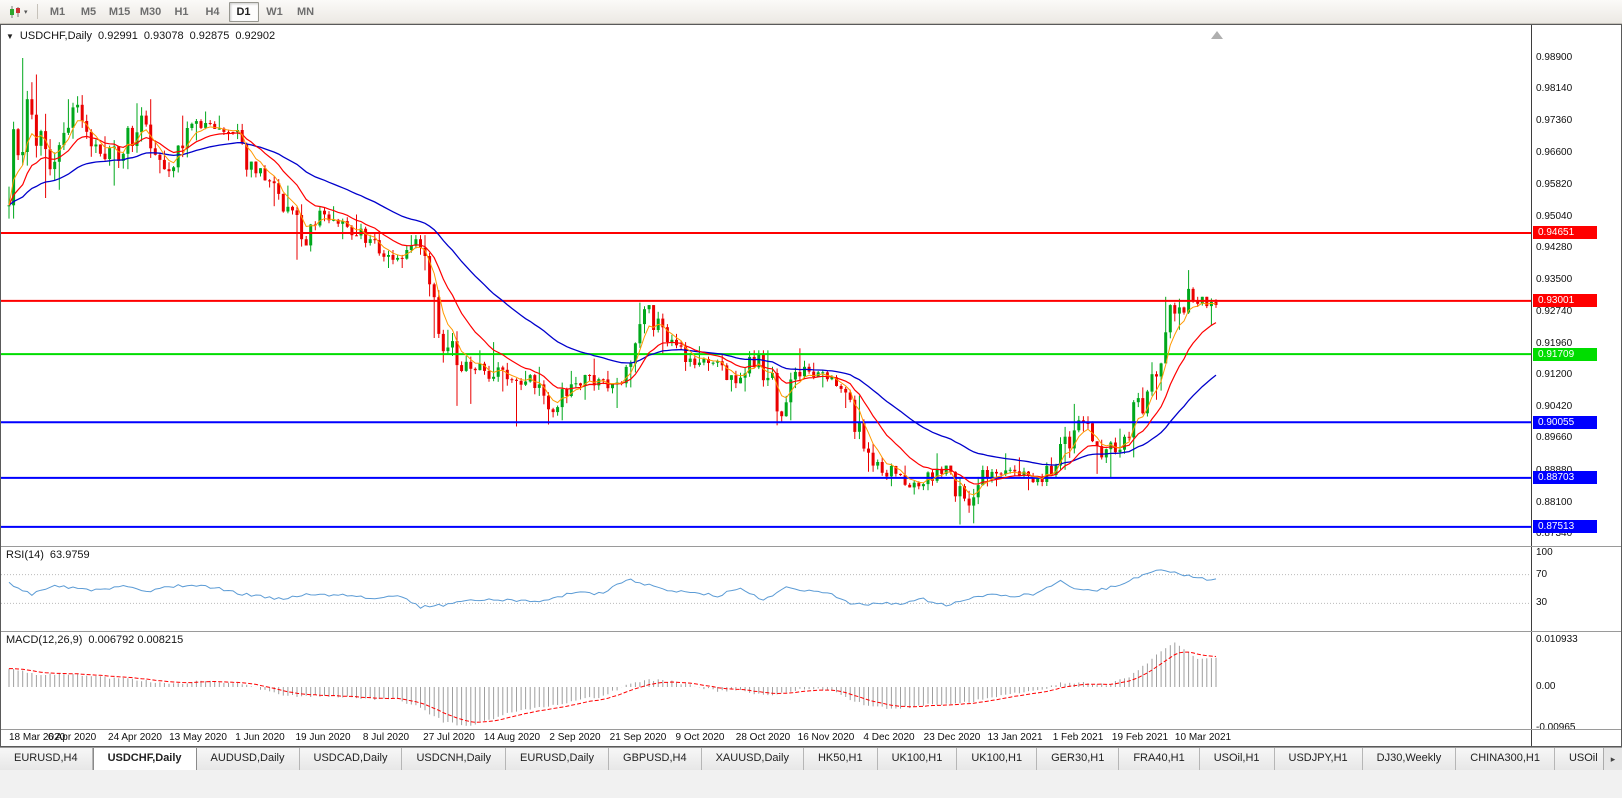 The image size is (1622, 798). I want to click on price-tick: 0.94280, so click(1554, 248).